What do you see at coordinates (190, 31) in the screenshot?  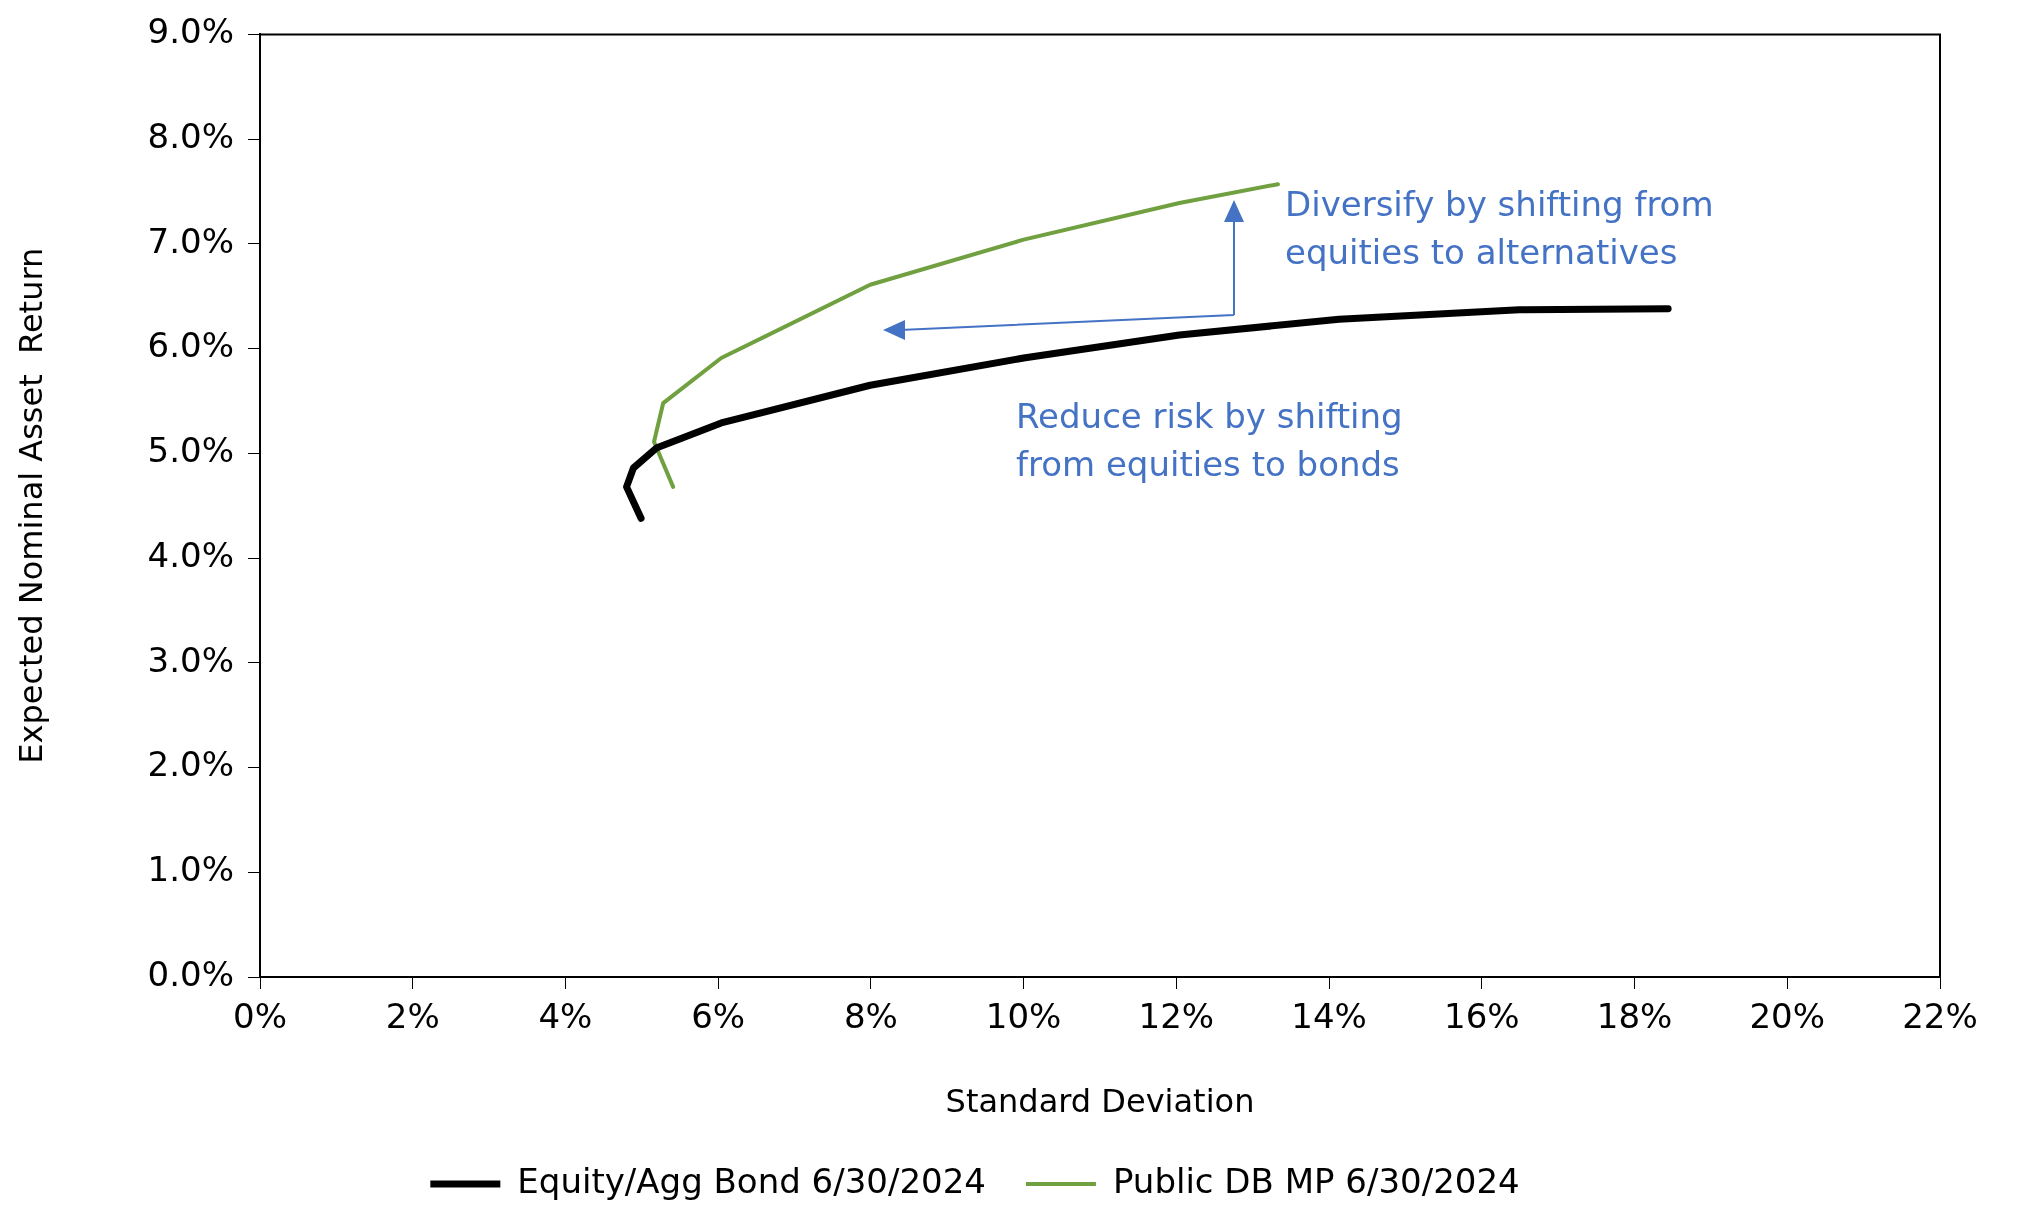 I see `y-tick-label: 9.0%` at bounding box center [190, 31].